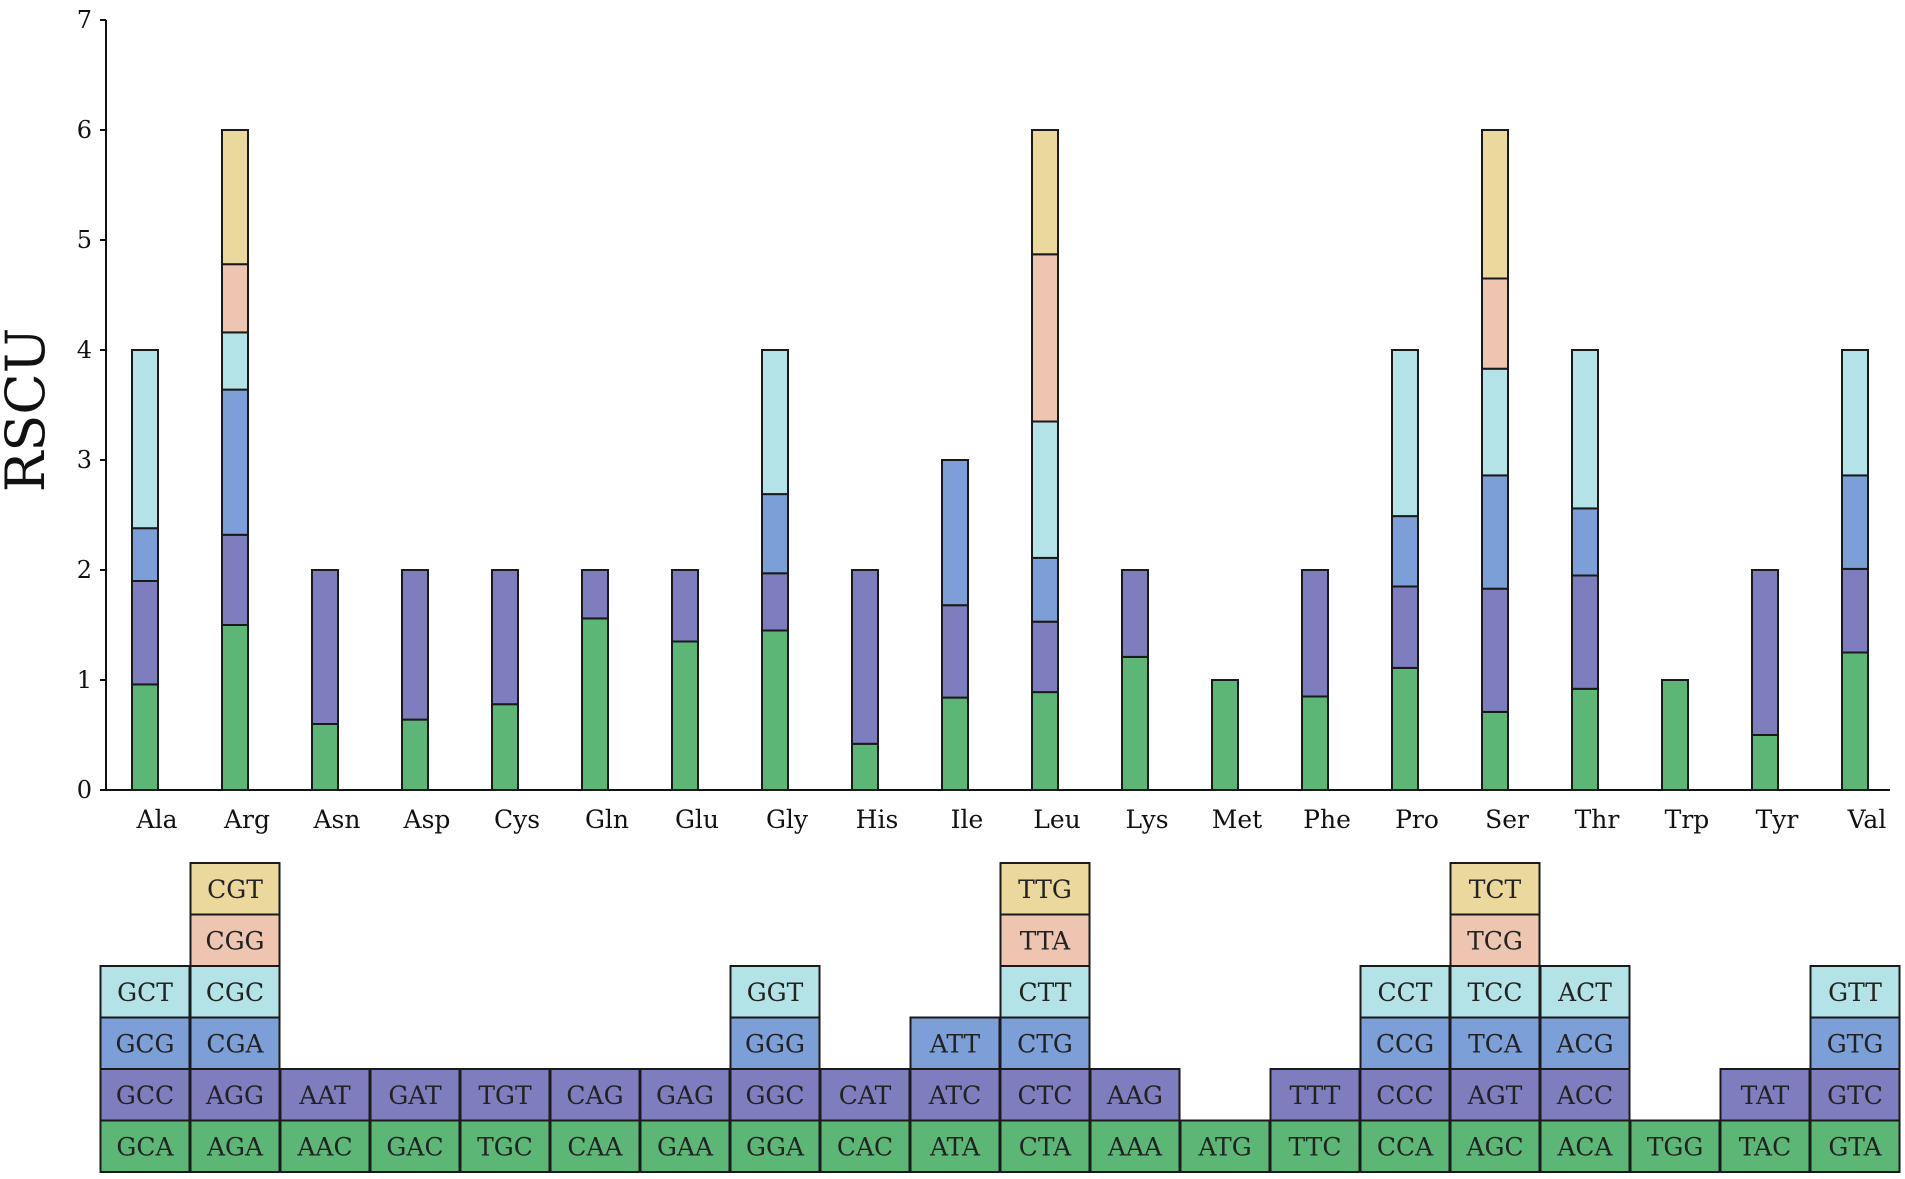 The image size is (1905, 1179). Describe the element at coordinates (1237, 819) in the screenshot. I see `x-tick-label: Met` at that location.